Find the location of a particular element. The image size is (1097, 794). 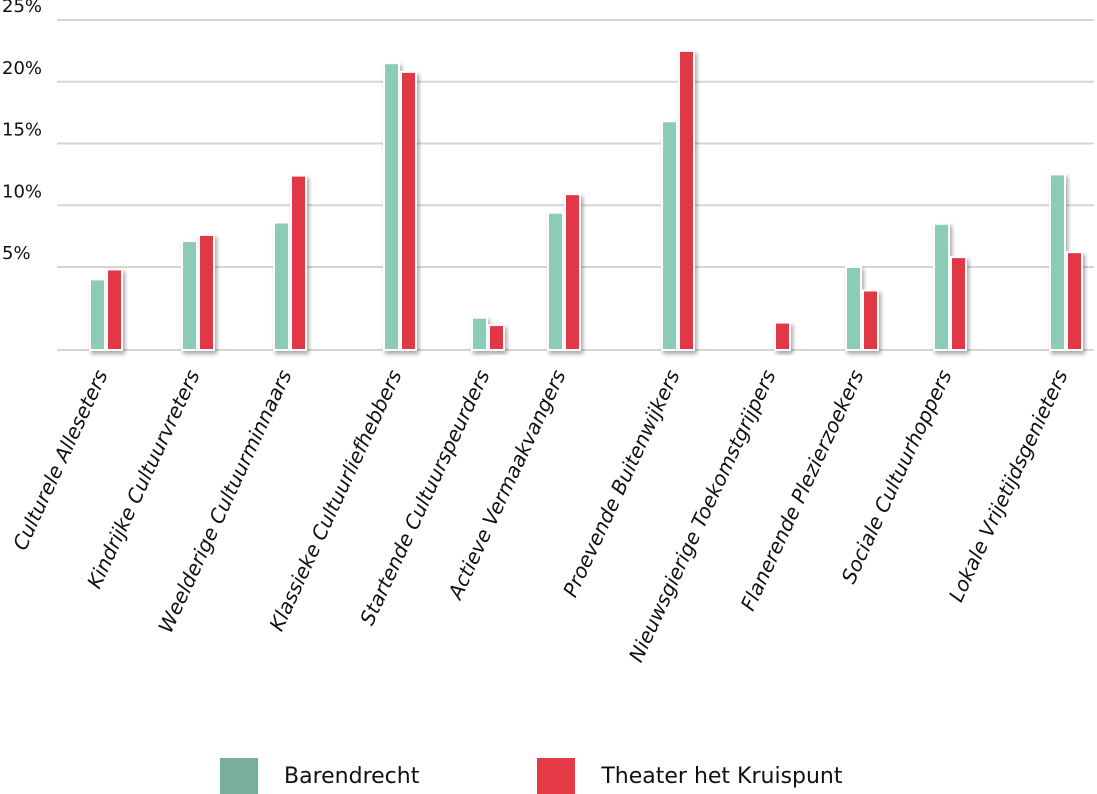

legend: Barendrecht Theater het Kruispunt is located at coordinates (531, 776).